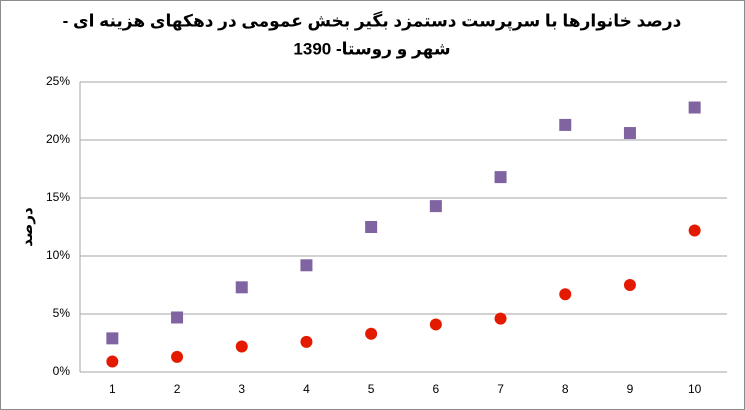 The height and width of the screenshot is (410, 745). I want to click on y-tick-label: 0%, so click(62, 371).